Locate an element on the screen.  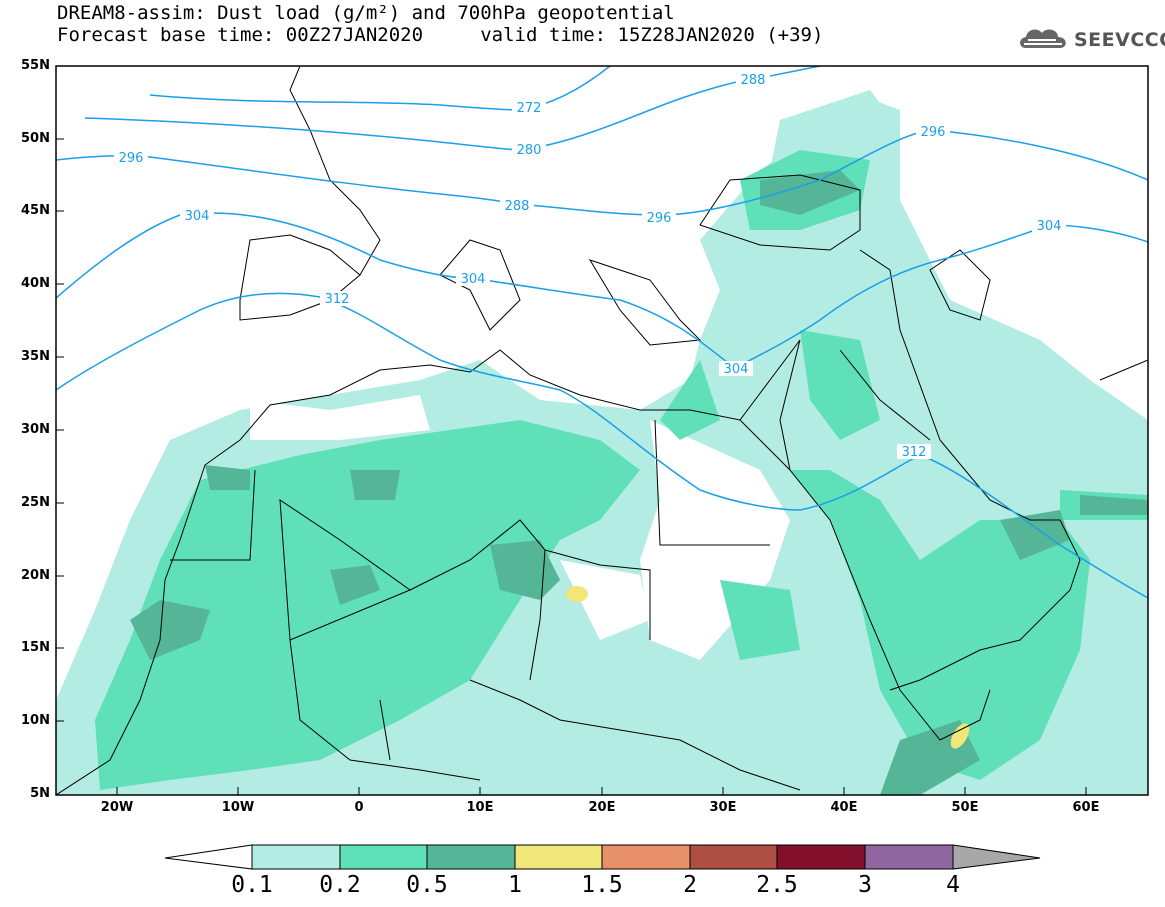
lon-label: 50E is located at coordinates (965, 807).